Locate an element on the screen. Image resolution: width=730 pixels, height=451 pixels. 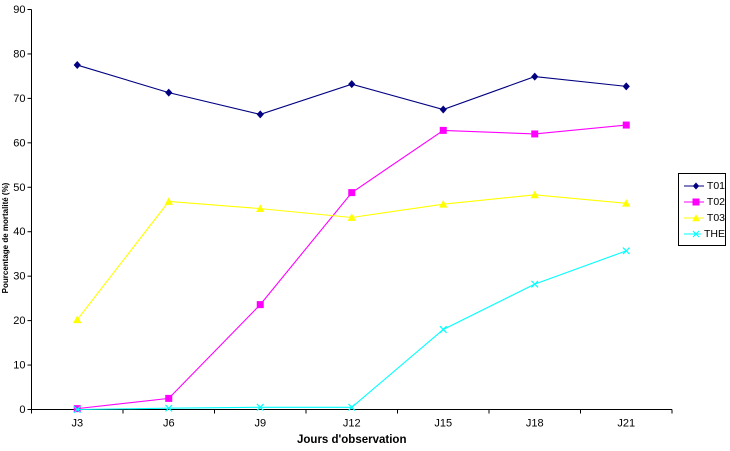
marker-T03-J21 is located at coordinates (626, 203).